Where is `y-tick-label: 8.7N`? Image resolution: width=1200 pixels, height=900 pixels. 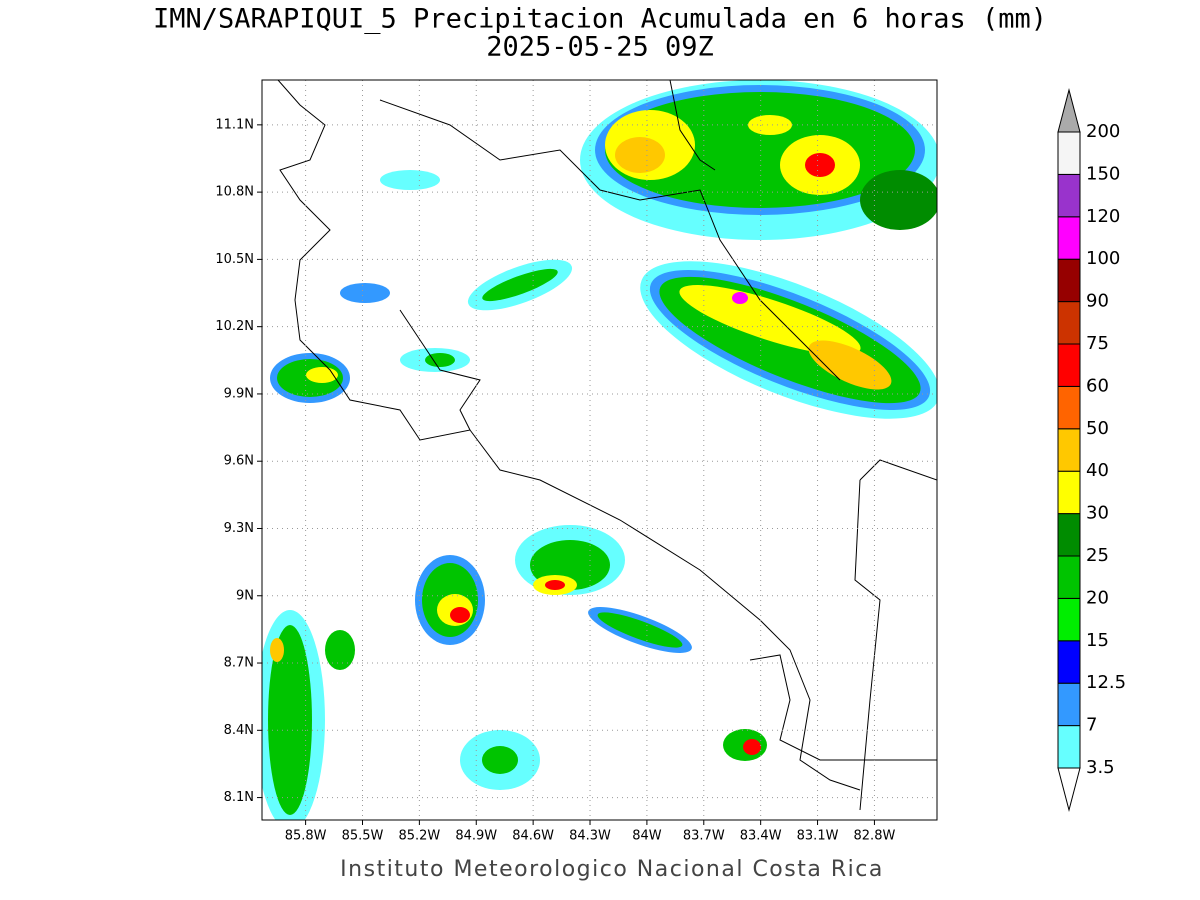 y-tick-label: 8.7N is located at coordinates (239, 663).